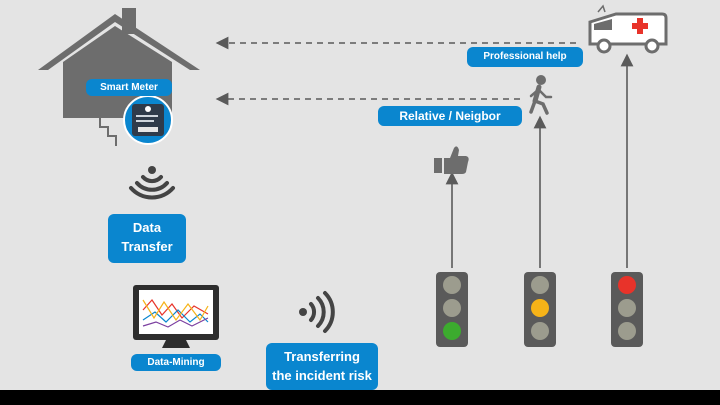 The height and width of the screenshot is (405, 720). Describe the element at coordinates (322, 366) in the screenshot. I see `transferring-risk-label: Transferring the incident risk` at that location.